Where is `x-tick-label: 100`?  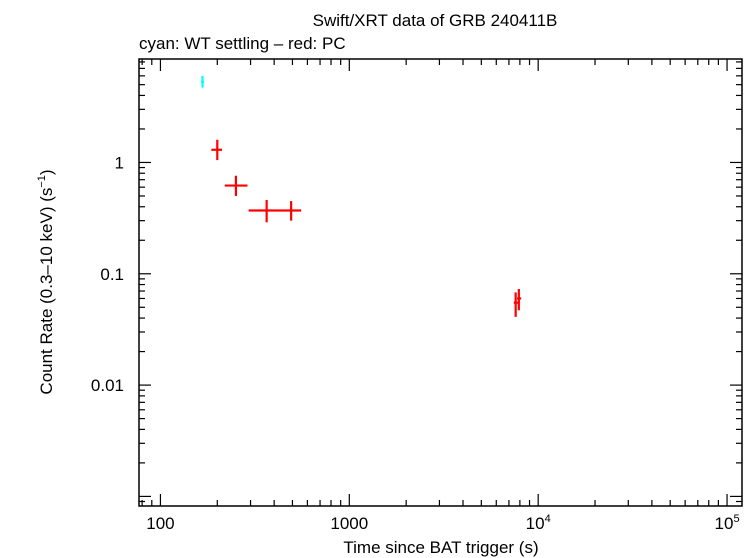 x-tick-label: 100 is located at coordinates (160, 523).